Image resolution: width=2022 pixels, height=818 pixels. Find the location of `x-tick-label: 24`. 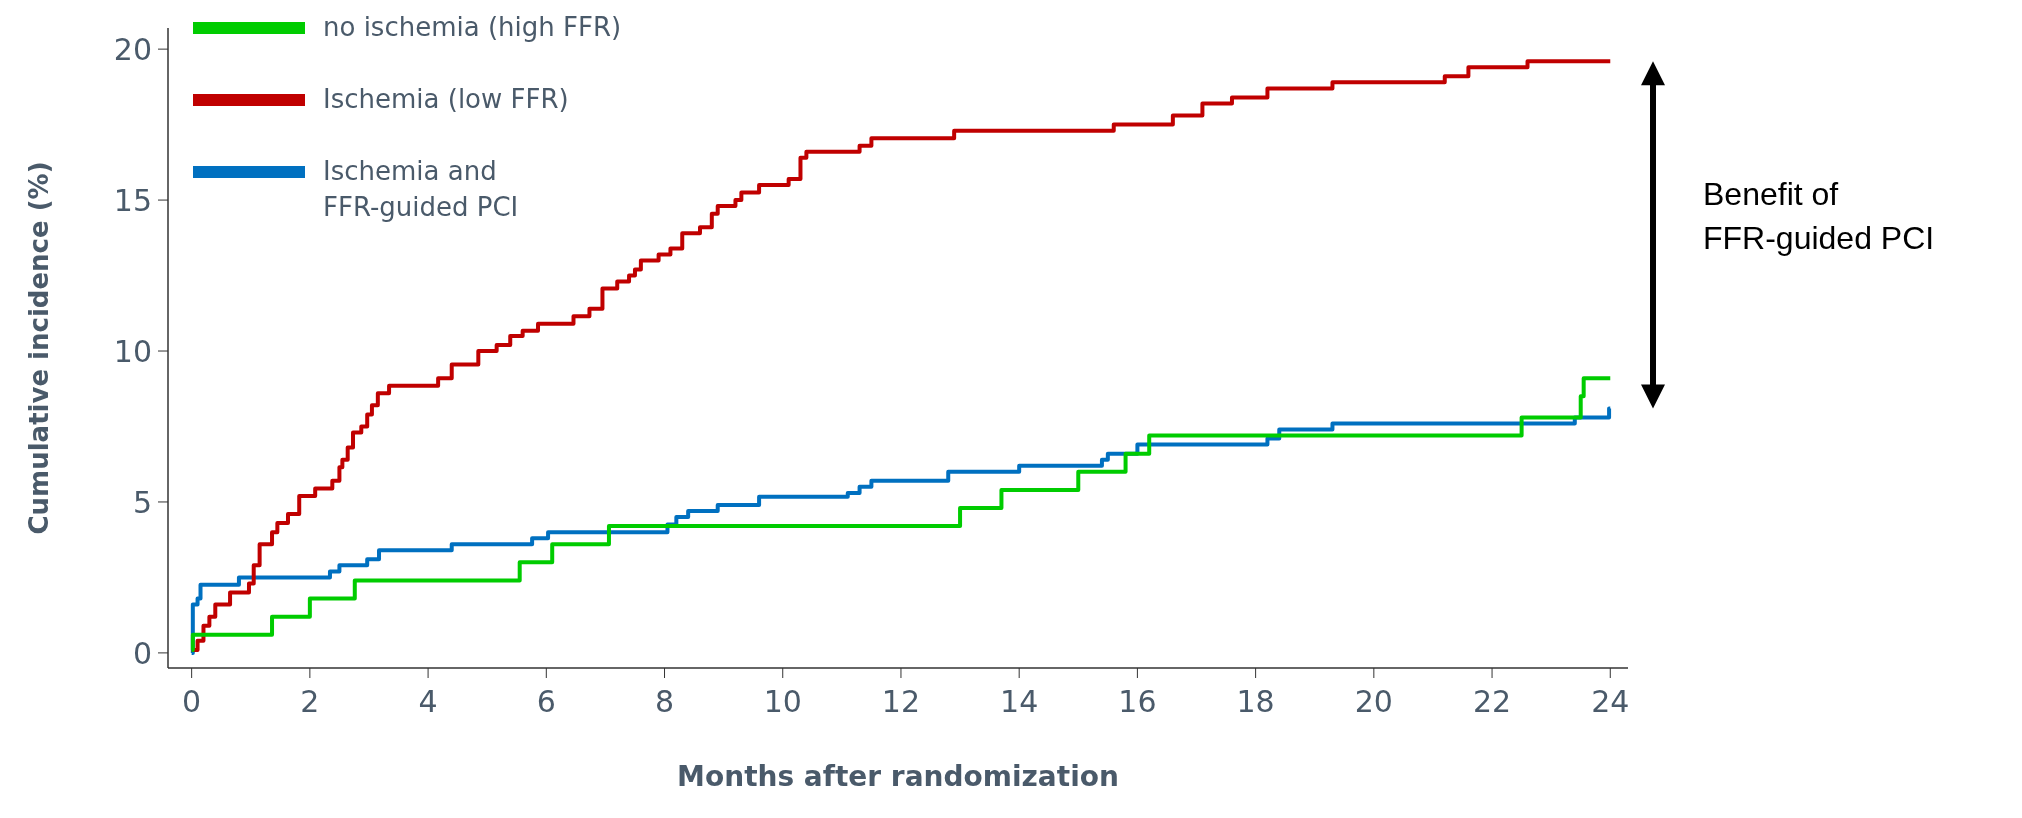

x-tick-label: 24 is located at coordinates (1610, 701).